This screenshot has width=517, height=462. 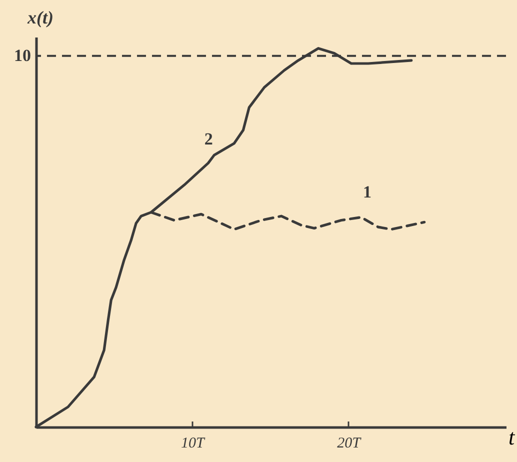 I want to click on x-tick-label: 10T, so click(x=193, y=444).